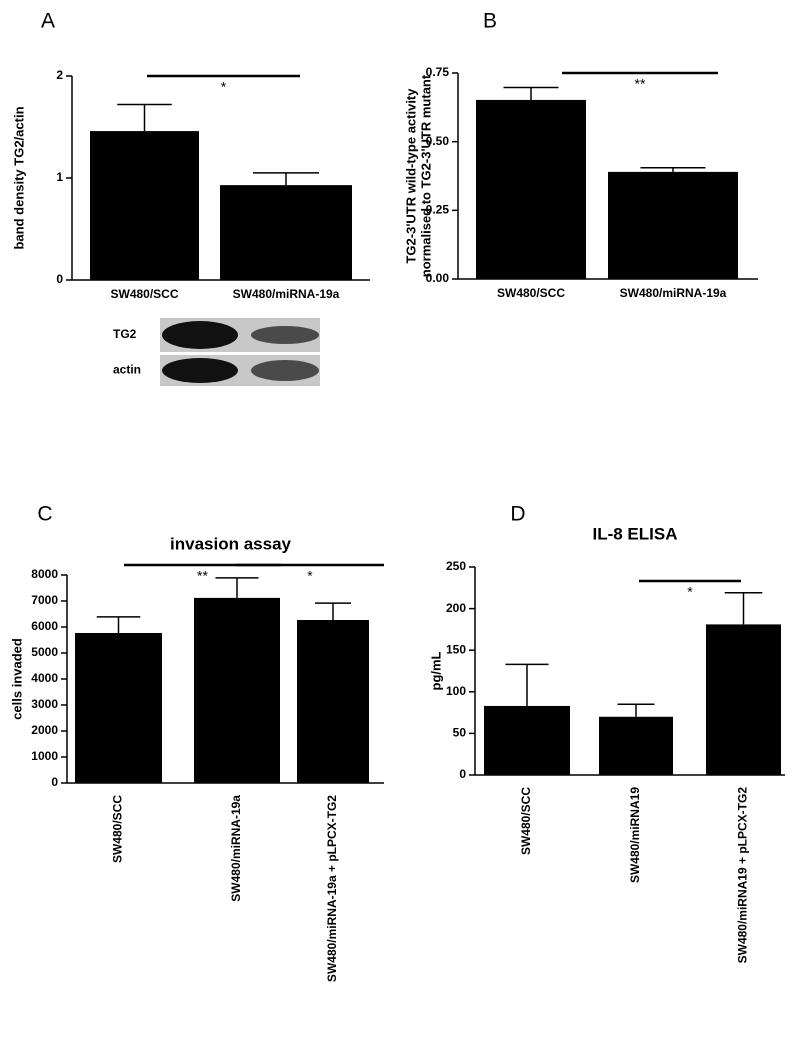 The image size is (800, 1041). Describe the element at coordinates (44, 514) in the screenshot. I see `panel-letter: C` at that location.